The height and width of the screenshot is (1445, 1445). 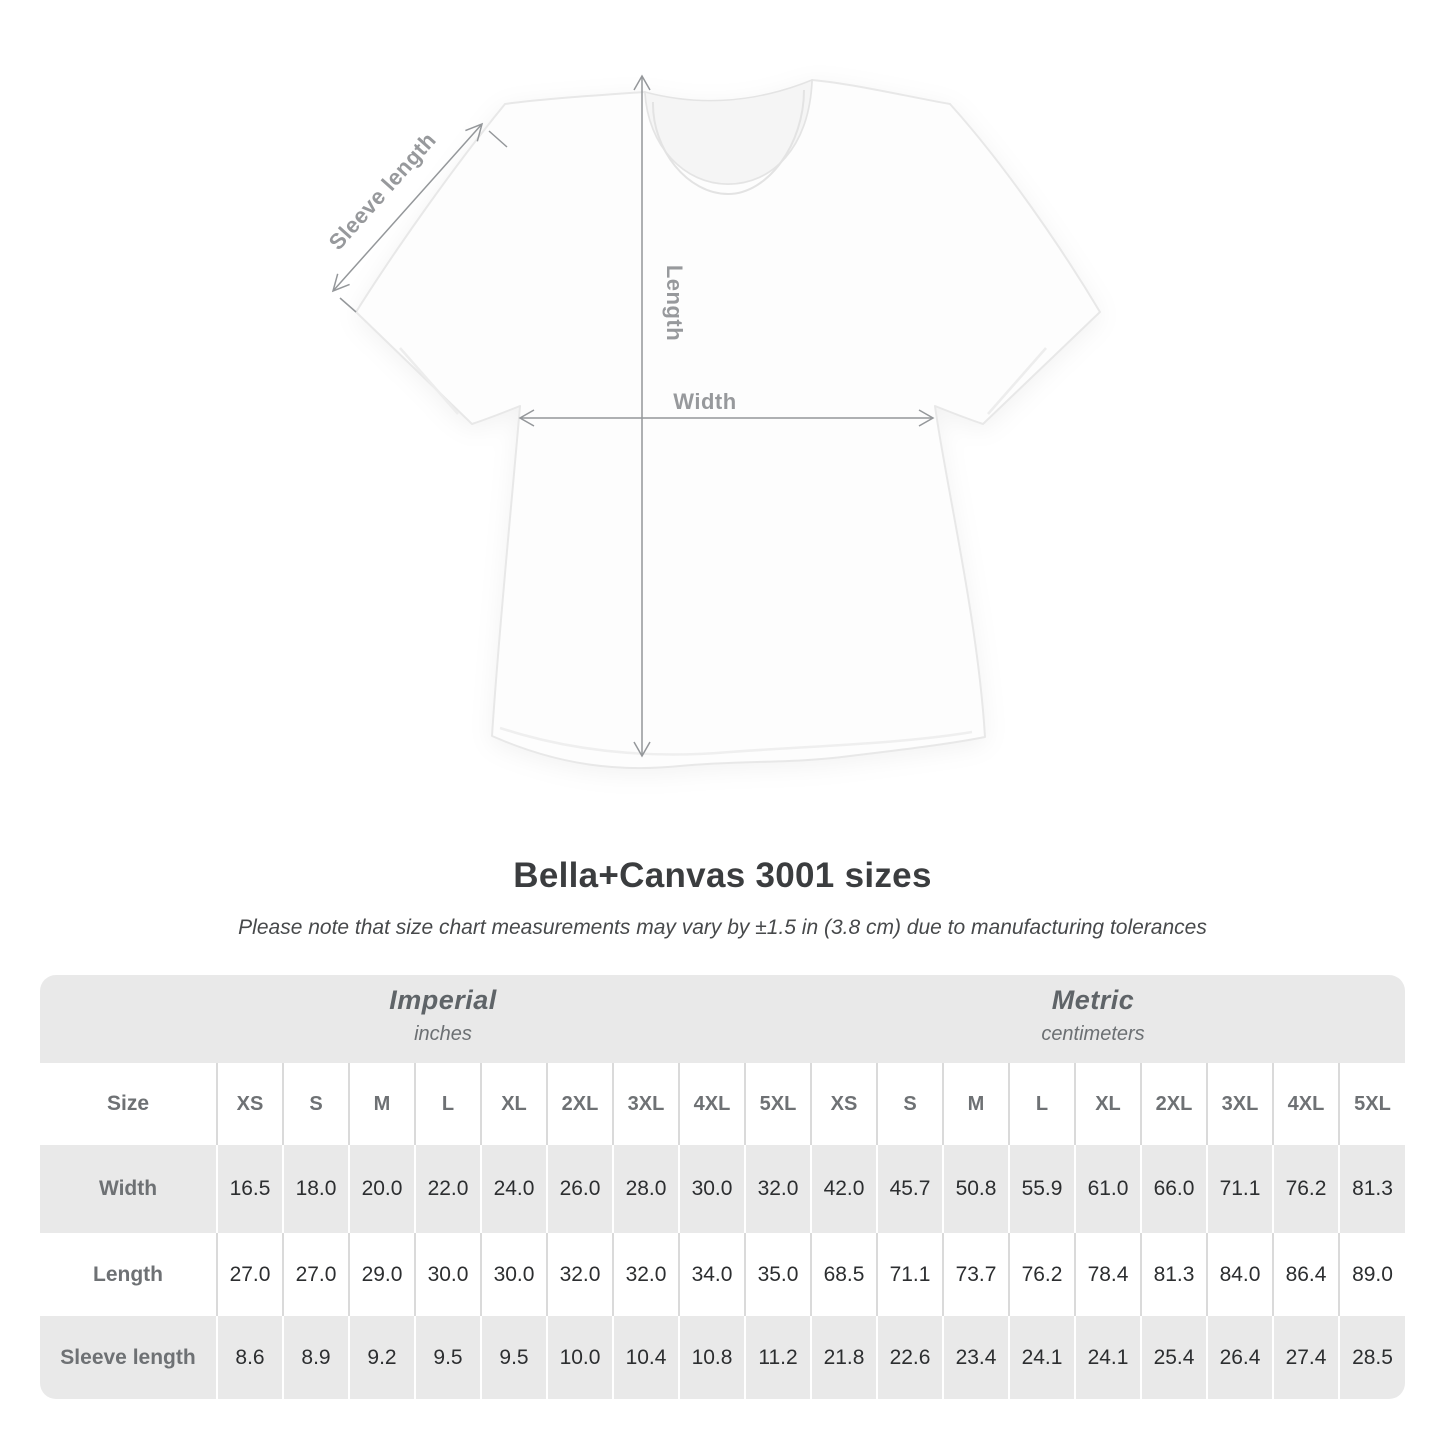 What do you see at coordinates (579, 1189) in the screenshot?
I see `value-cell: 26.0` at bounding box center [579, 1189].